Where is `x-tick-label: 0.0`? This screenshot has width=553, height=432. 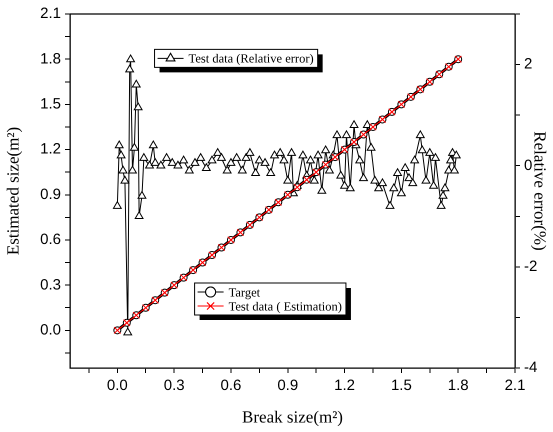 x-tick-label: 0.0 is located at coordinates (117, 385).